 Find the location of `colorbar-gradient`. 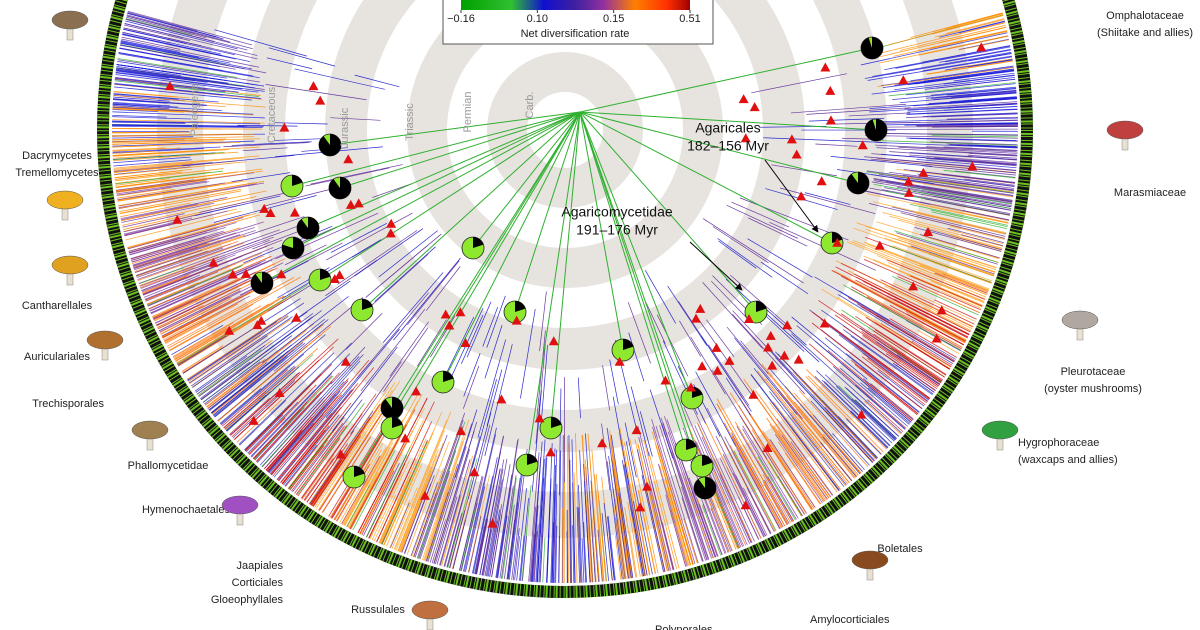

colorbar-gradient is located at coordinates (575, 5).